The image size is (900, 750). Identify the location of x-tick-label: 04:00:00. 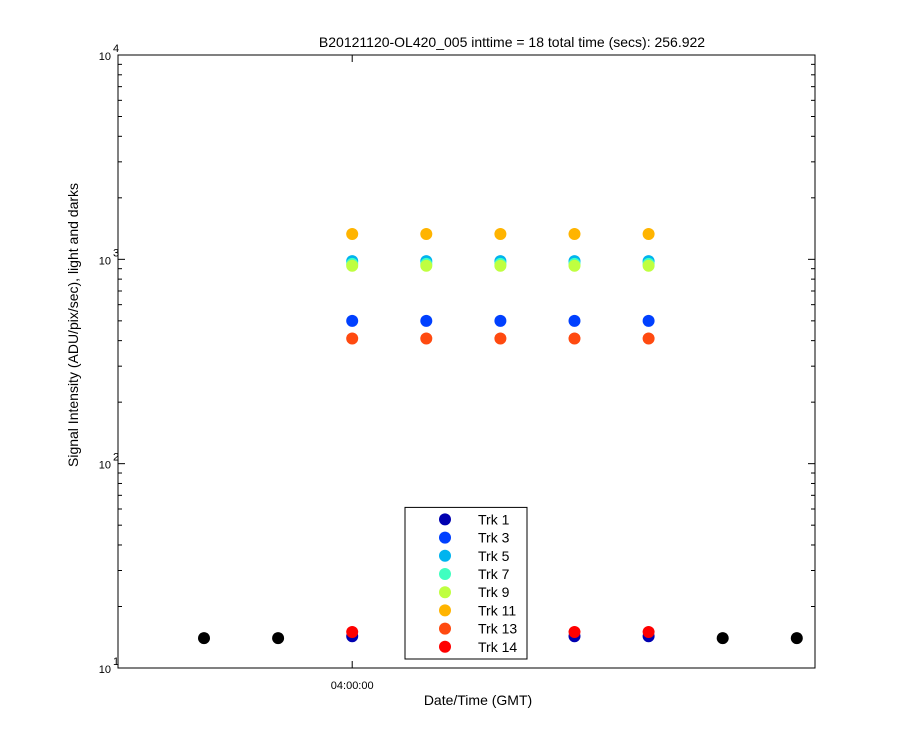
(352, 686).